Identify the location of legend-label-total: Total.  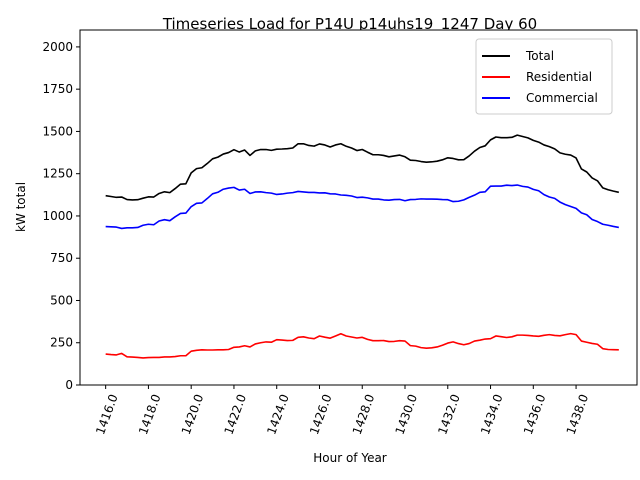
(539, 56).